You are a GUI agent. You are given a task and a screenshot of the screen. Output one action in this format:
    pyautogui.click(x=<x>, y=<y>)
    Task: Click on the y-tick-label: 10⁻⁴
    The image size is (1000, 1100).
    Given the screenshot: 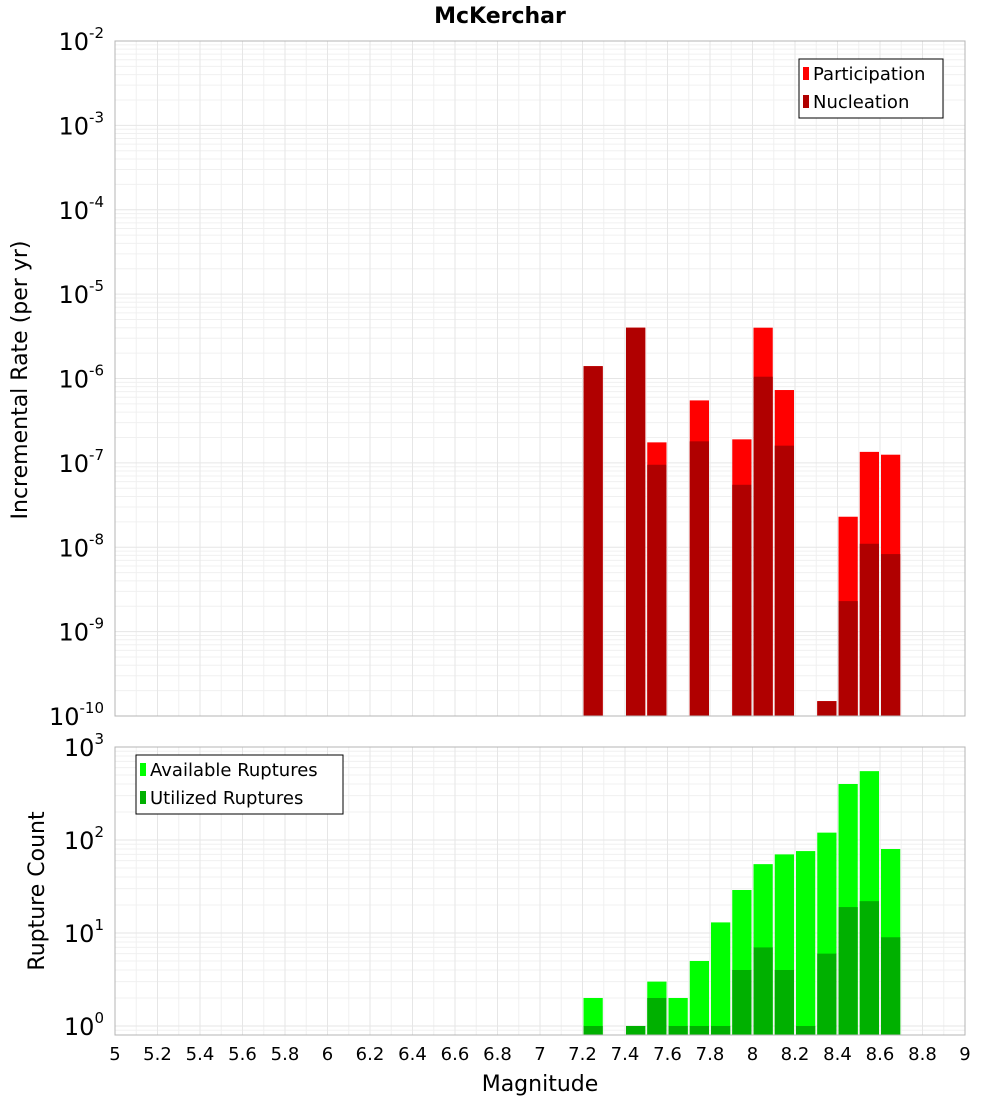 What is the action you would take?
    pyautogui.click(x=81, y=209)
    